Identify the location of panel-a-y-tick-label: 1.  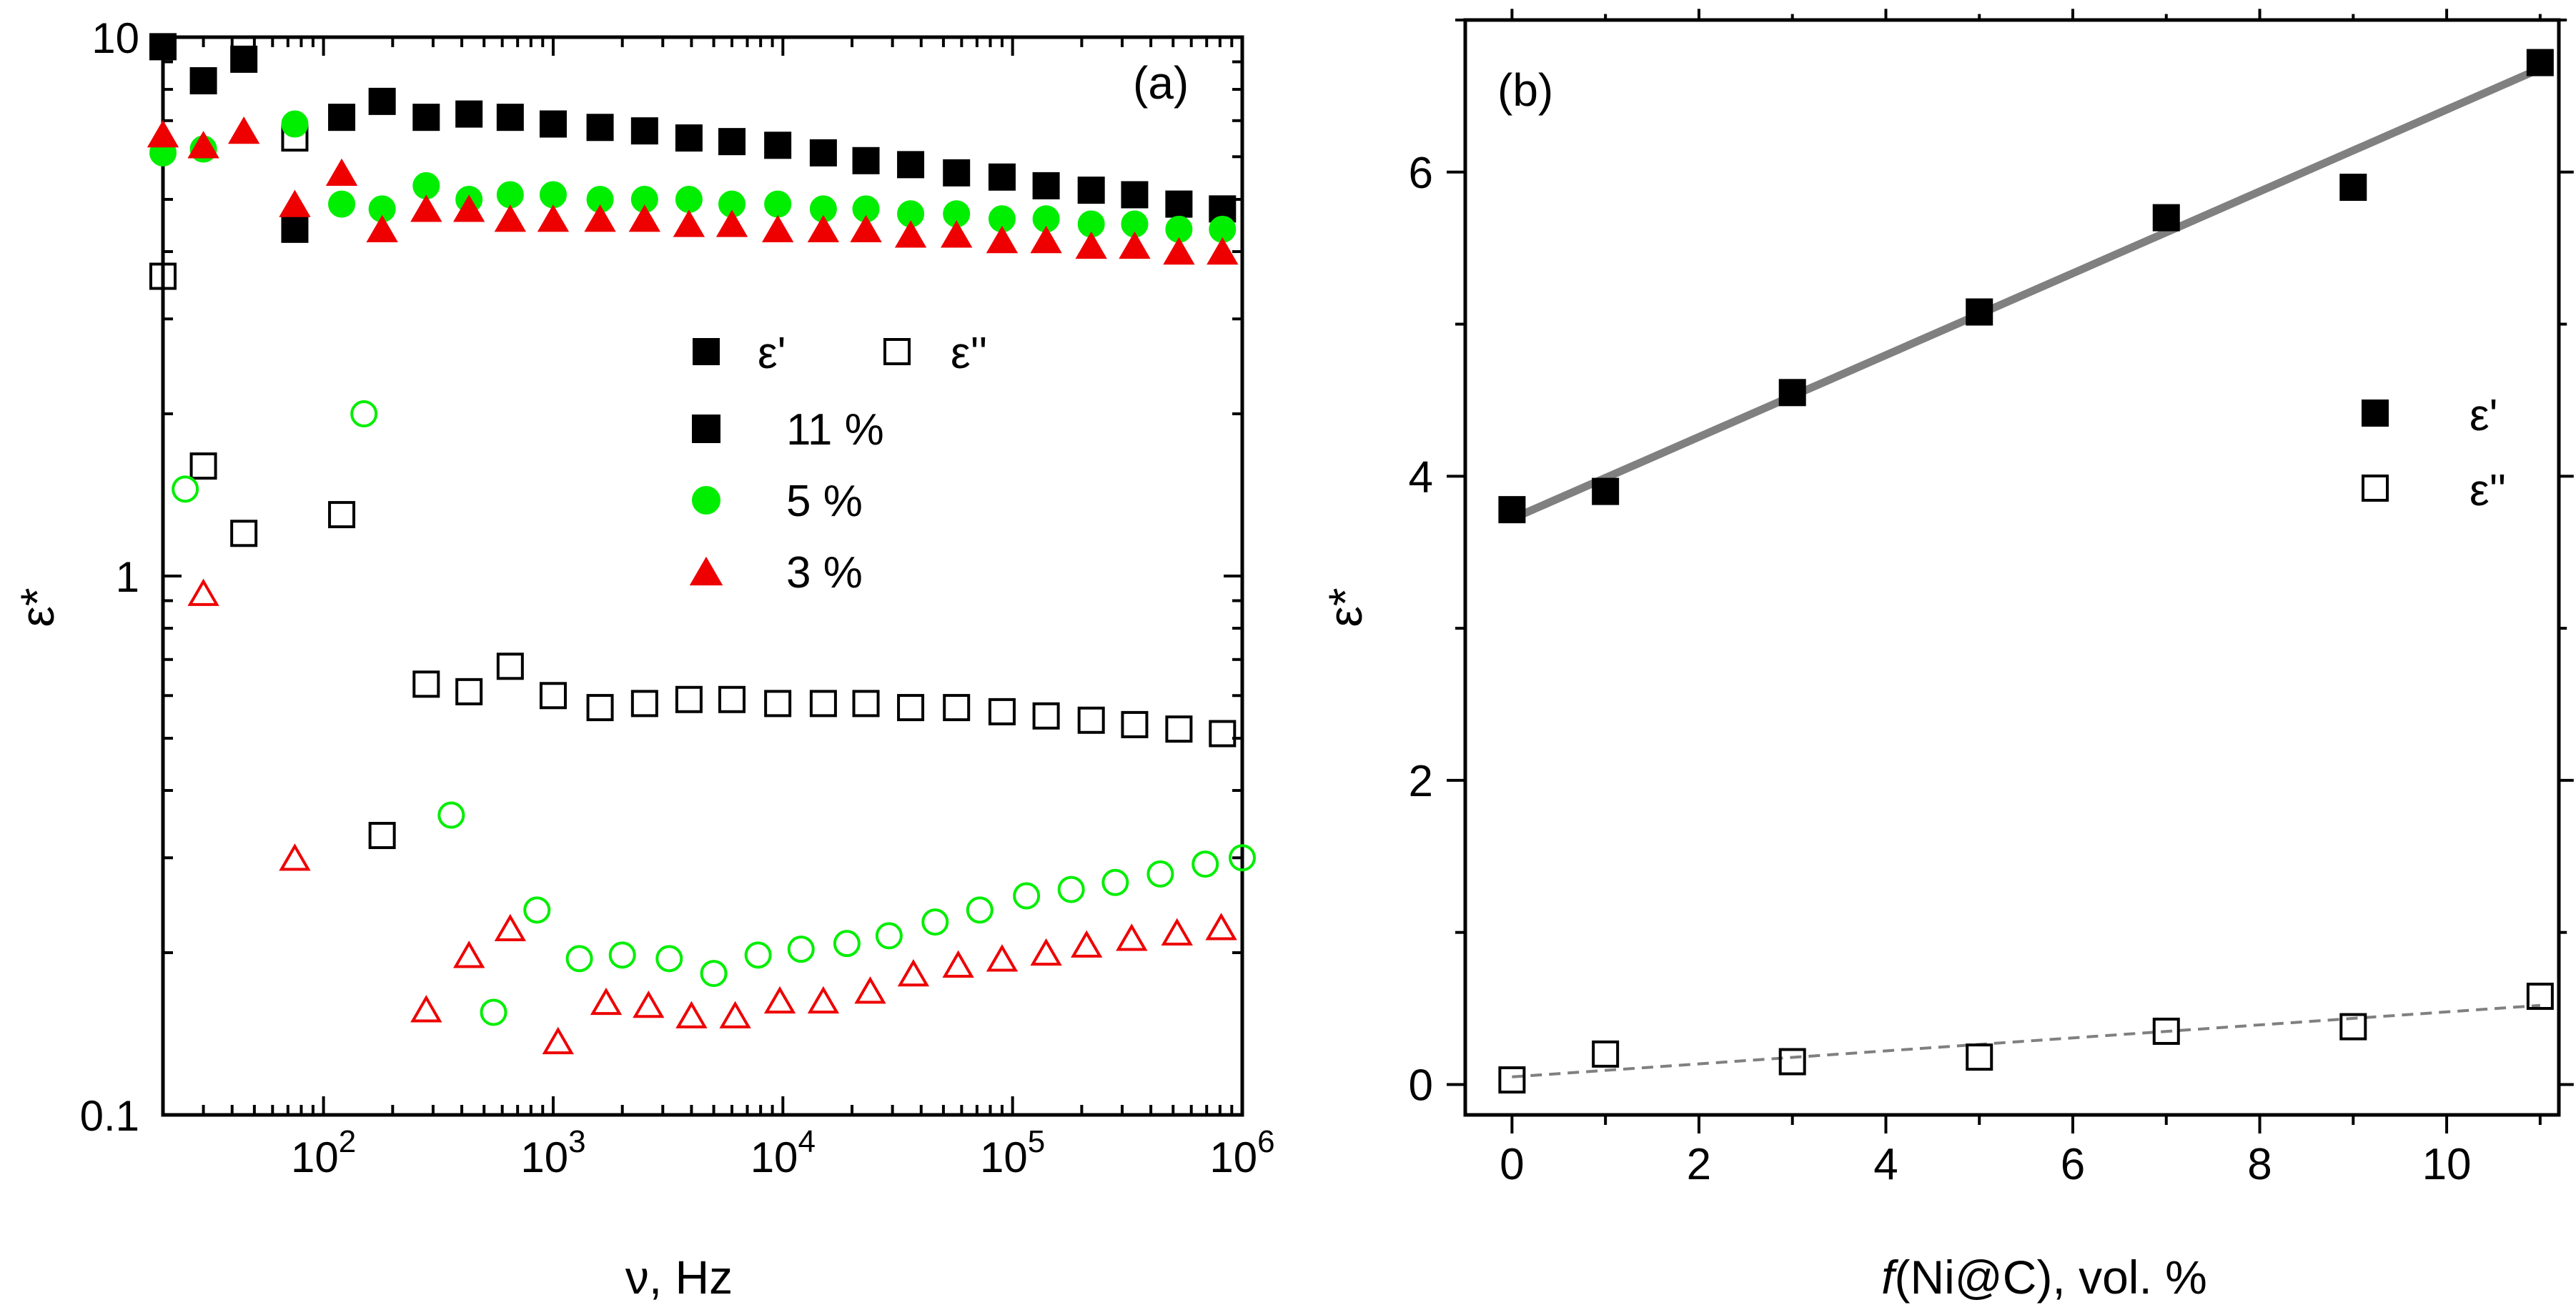
(128, 577).